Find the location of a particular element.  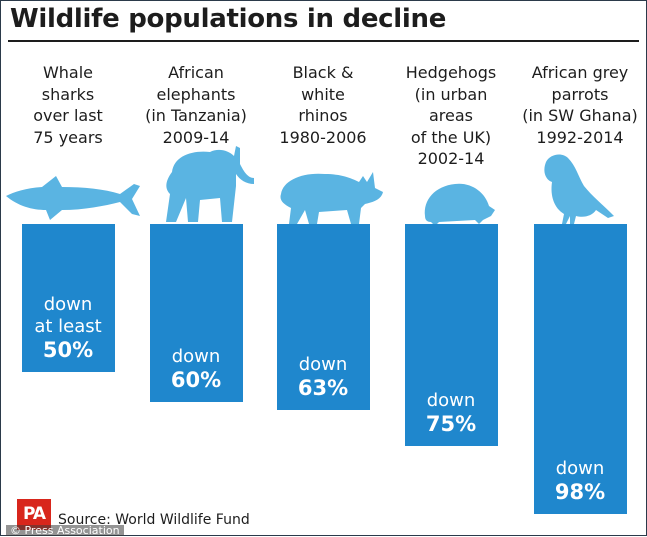

category-label-line: sharks is located at coordinates (68, 94).